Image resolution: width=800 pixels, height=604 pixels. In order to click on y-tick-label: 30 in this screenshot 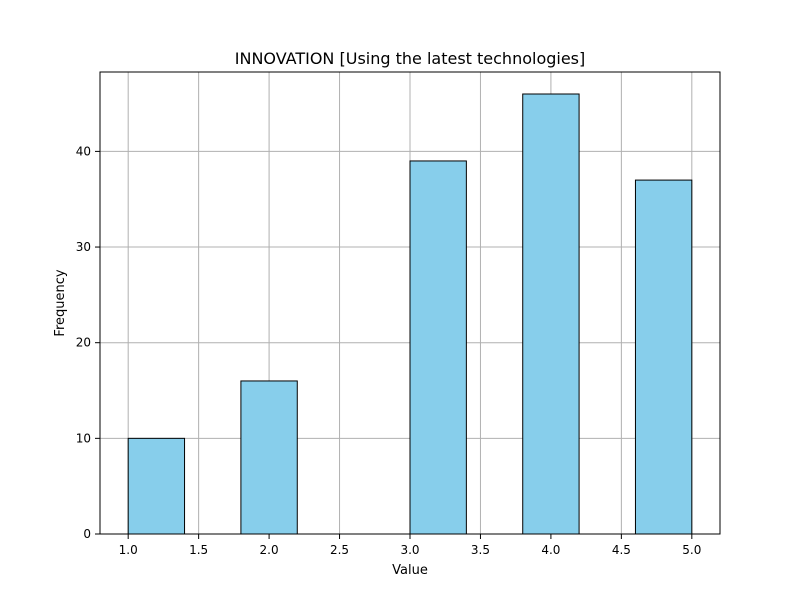, I will do `click(83, 247)`.